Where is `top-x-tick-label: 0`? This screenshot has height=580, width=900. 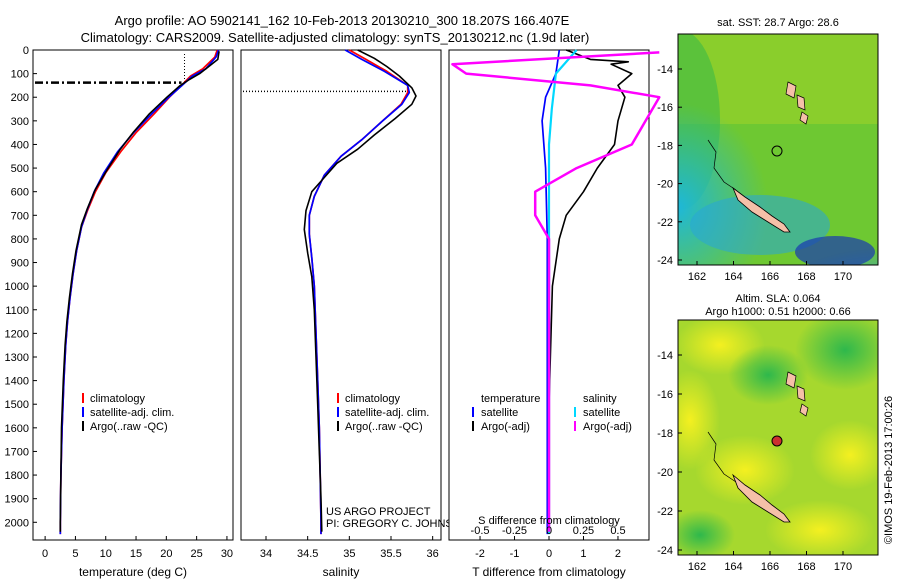 top-x-tick-label: 0 is located at coordinates (549, 531).